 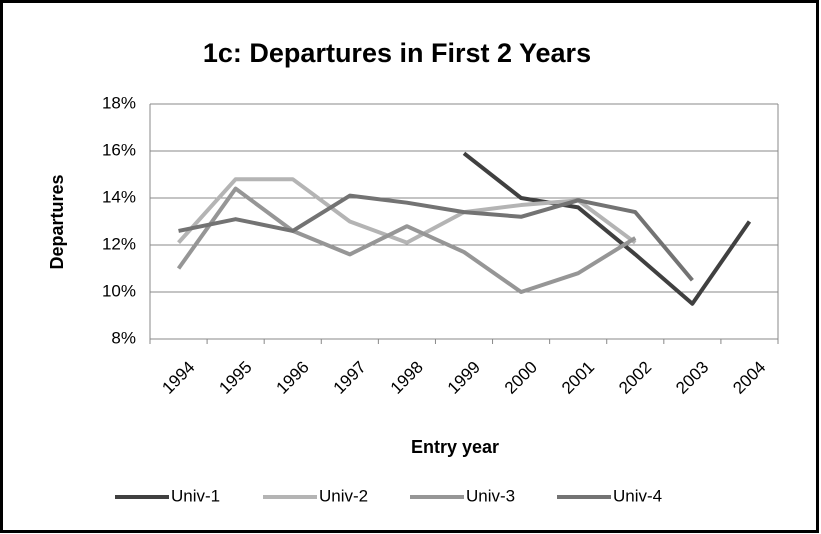 I want to click on legend-label: Univ-4, so click(x=637, y=495).